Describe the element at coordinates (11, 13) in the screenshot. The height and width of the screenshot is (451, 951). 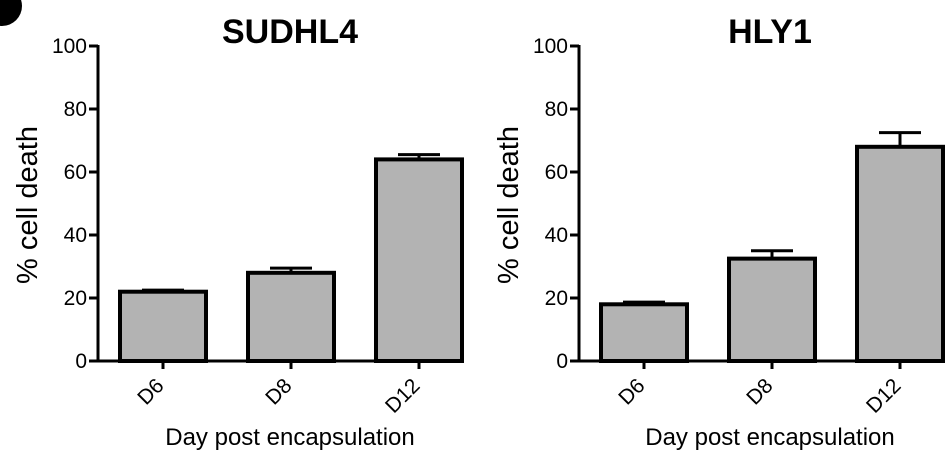
I see `panel-label-mark` at that location.